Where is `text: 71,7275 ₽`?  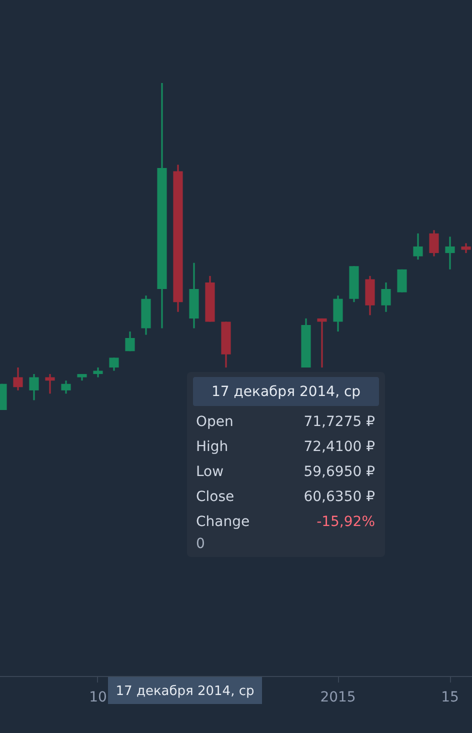 text: 71,7275 ₽ is located at coordinates (340, 422).